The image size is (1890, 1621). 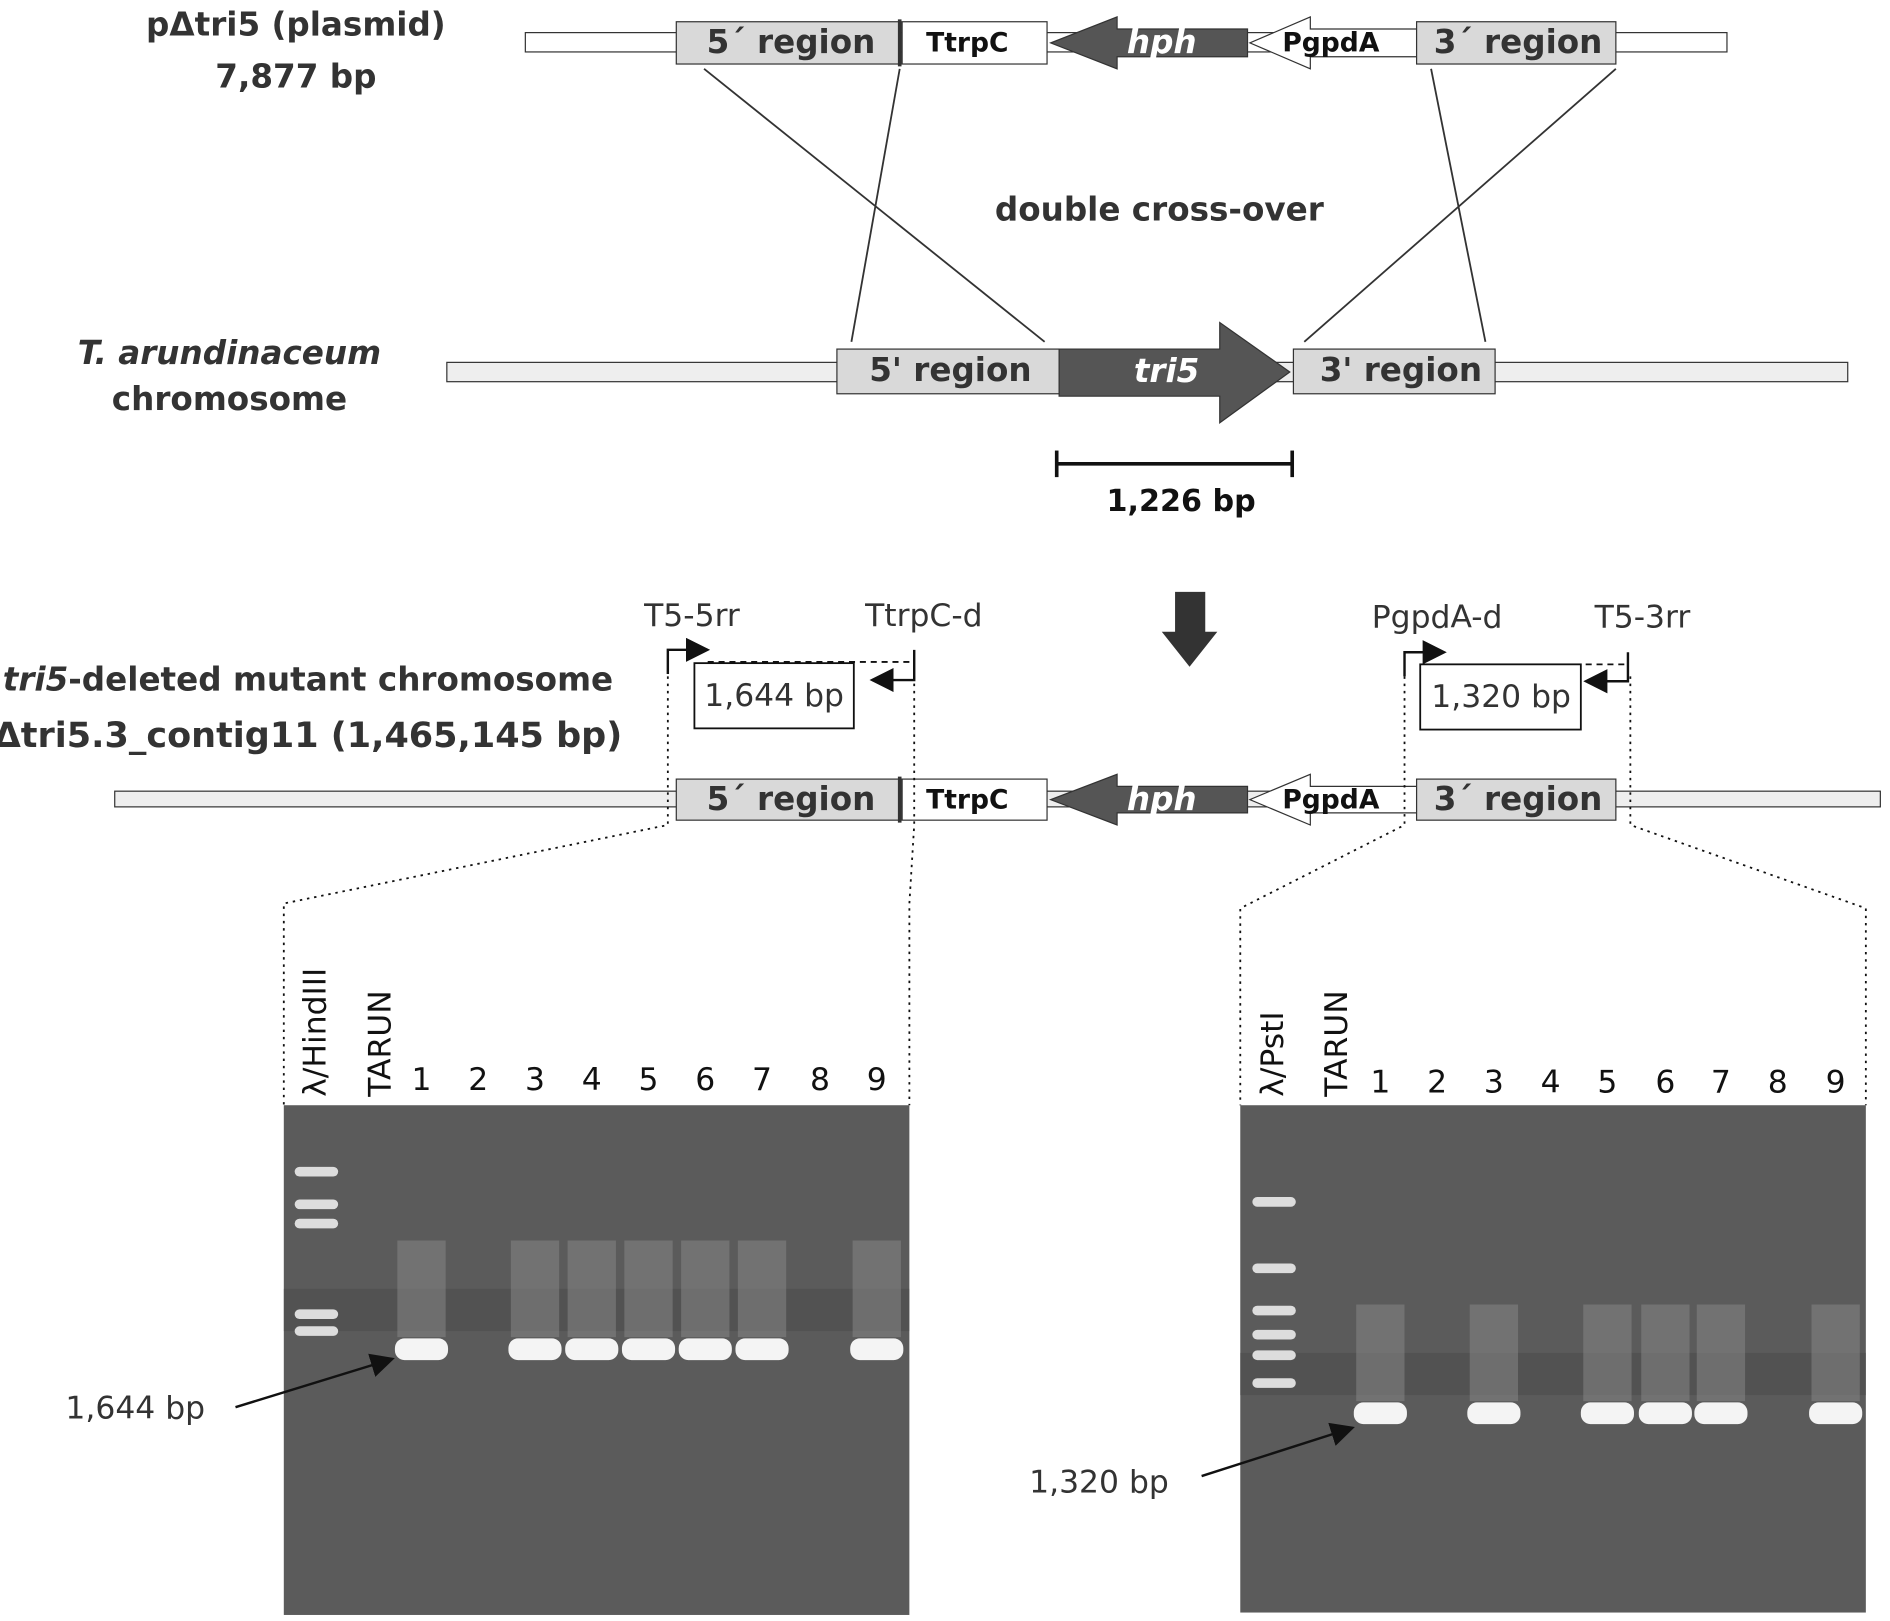 What do you see at coordinates (1162, 799) in the screenshot?
I see `element-label: hph` at bounding box center [1162, 799].